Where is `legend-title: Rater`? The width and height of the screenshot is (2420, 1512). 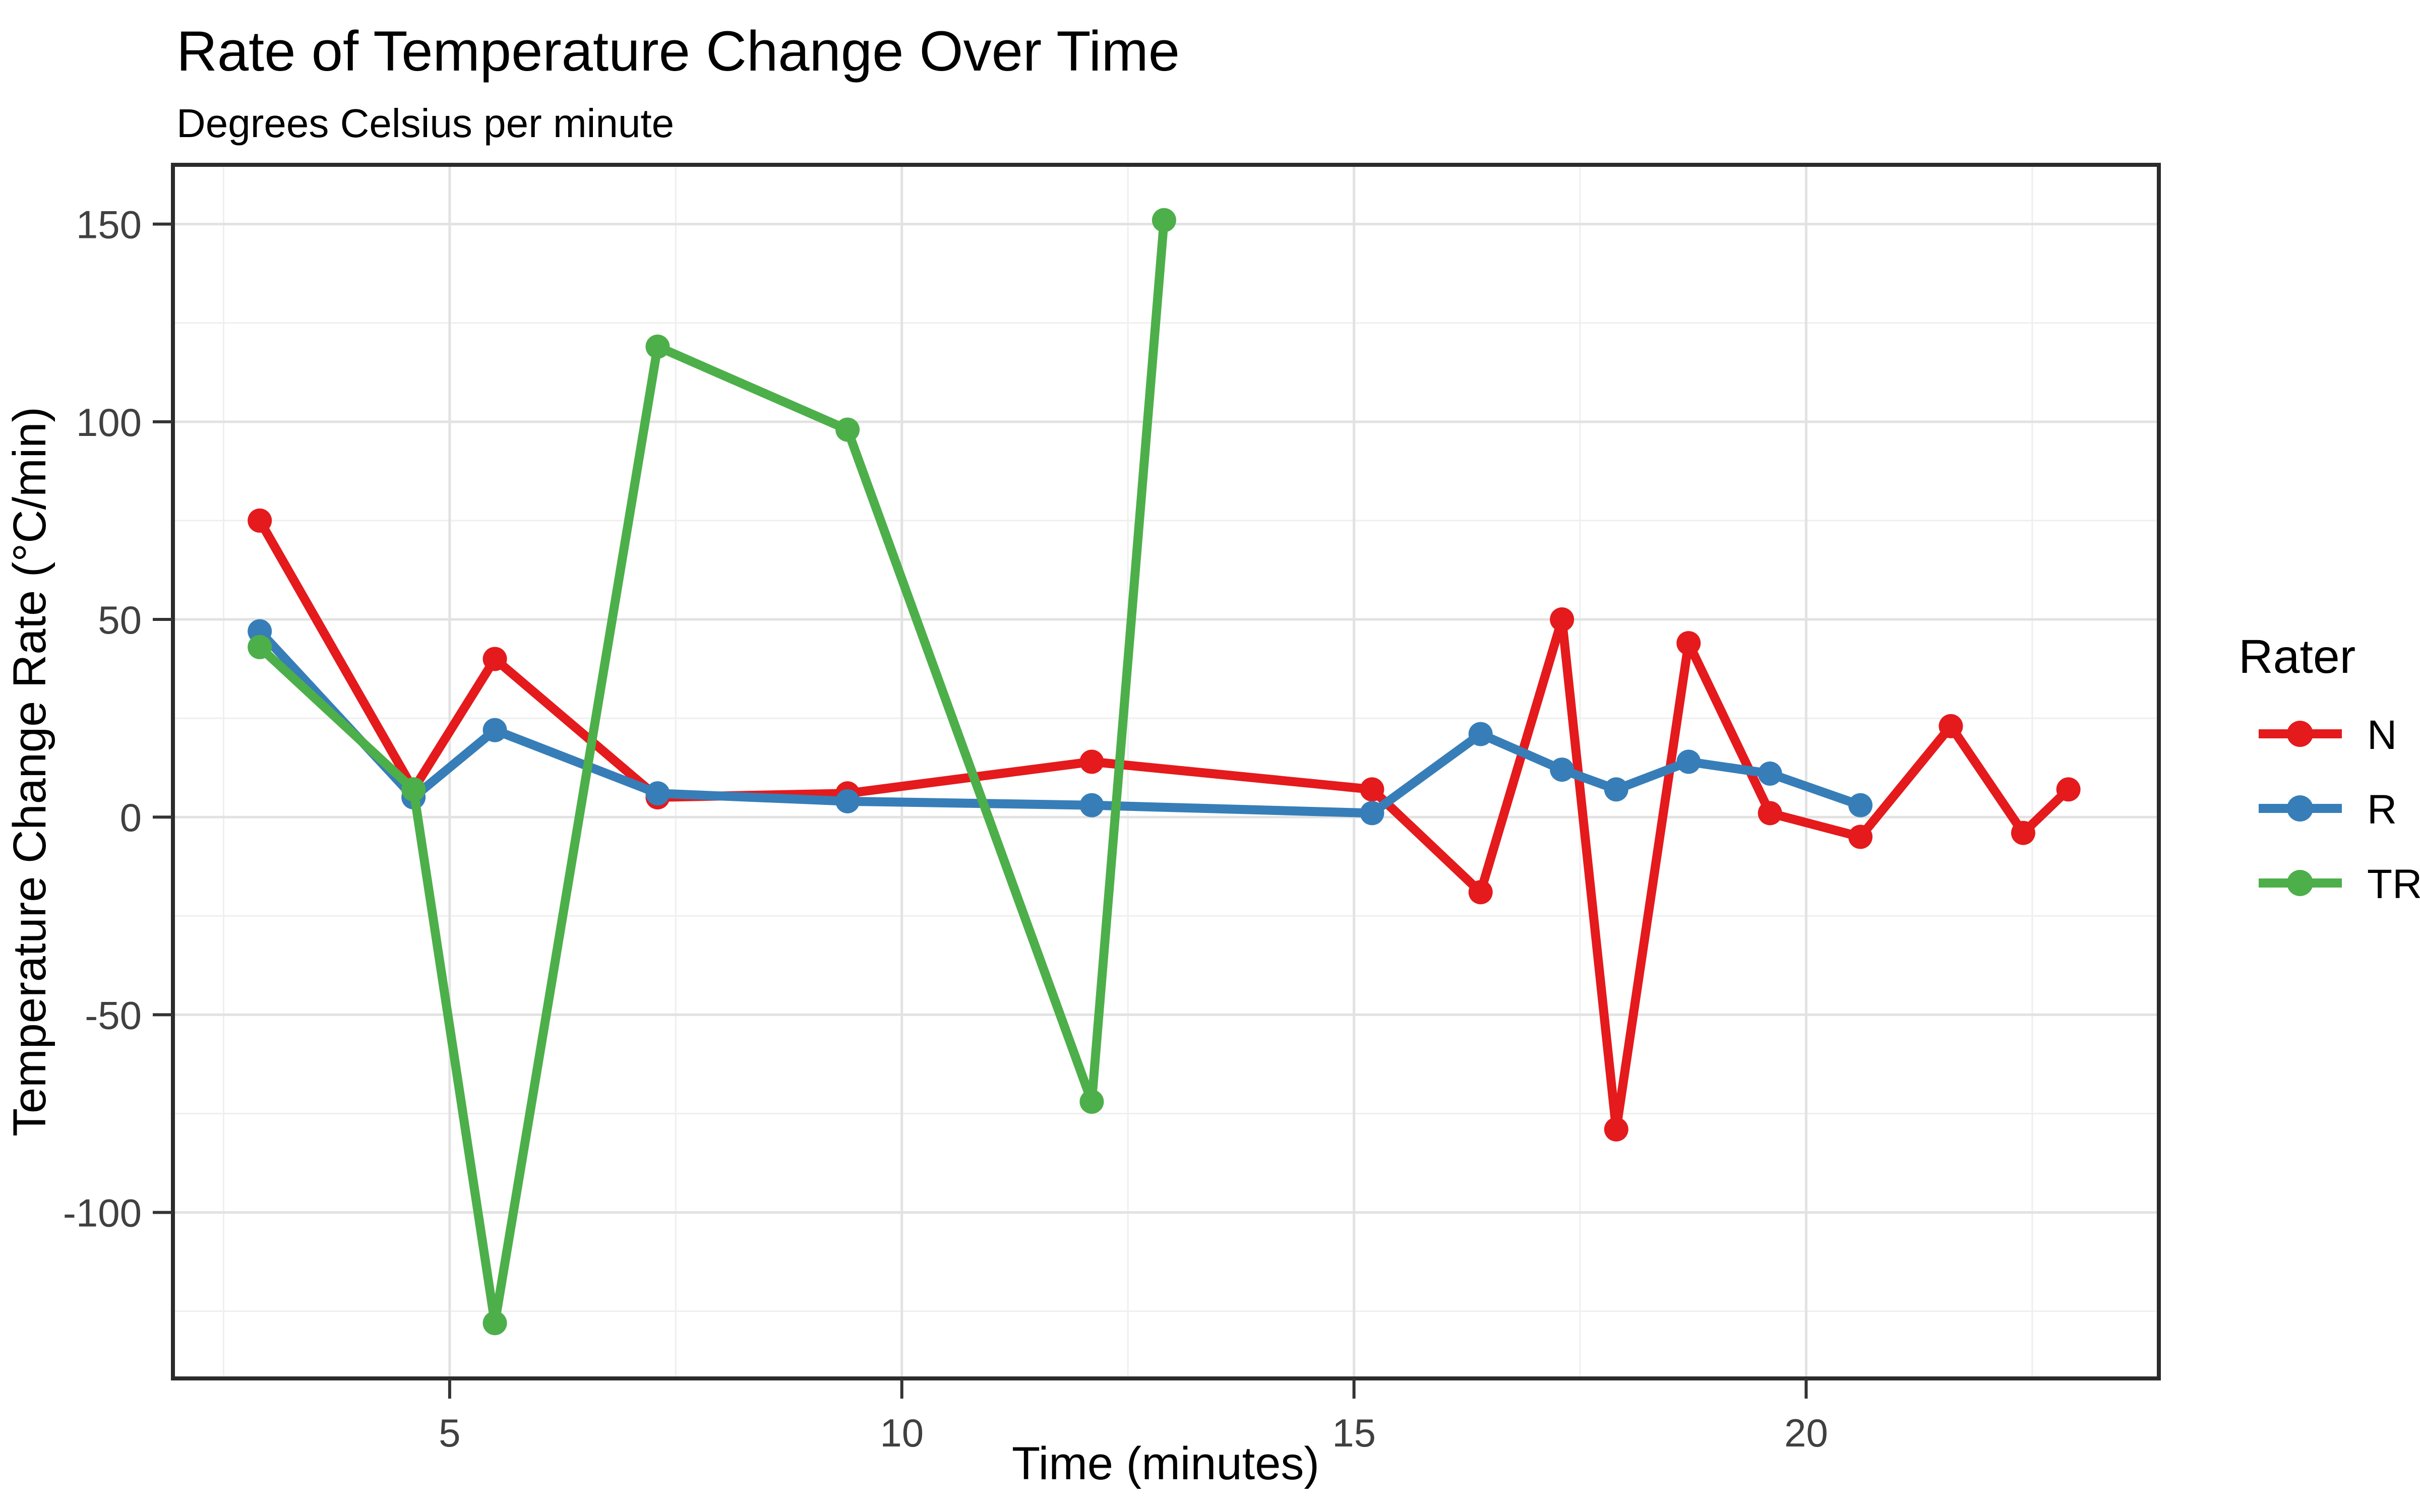
legend-title: Rater is located at coordinates (2296, 656).